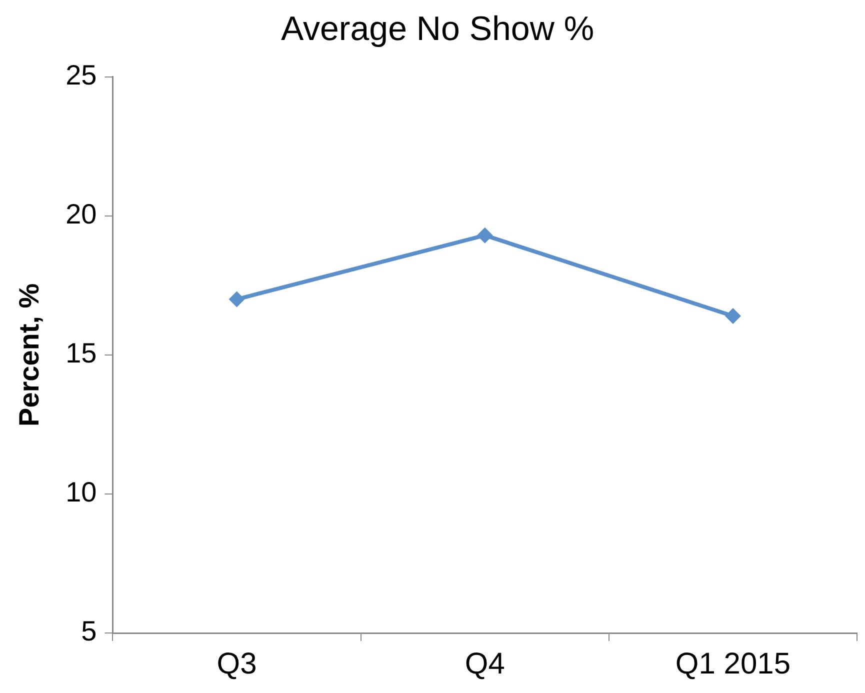  I want to click on y-tick-label: 20, so click(81, 214).